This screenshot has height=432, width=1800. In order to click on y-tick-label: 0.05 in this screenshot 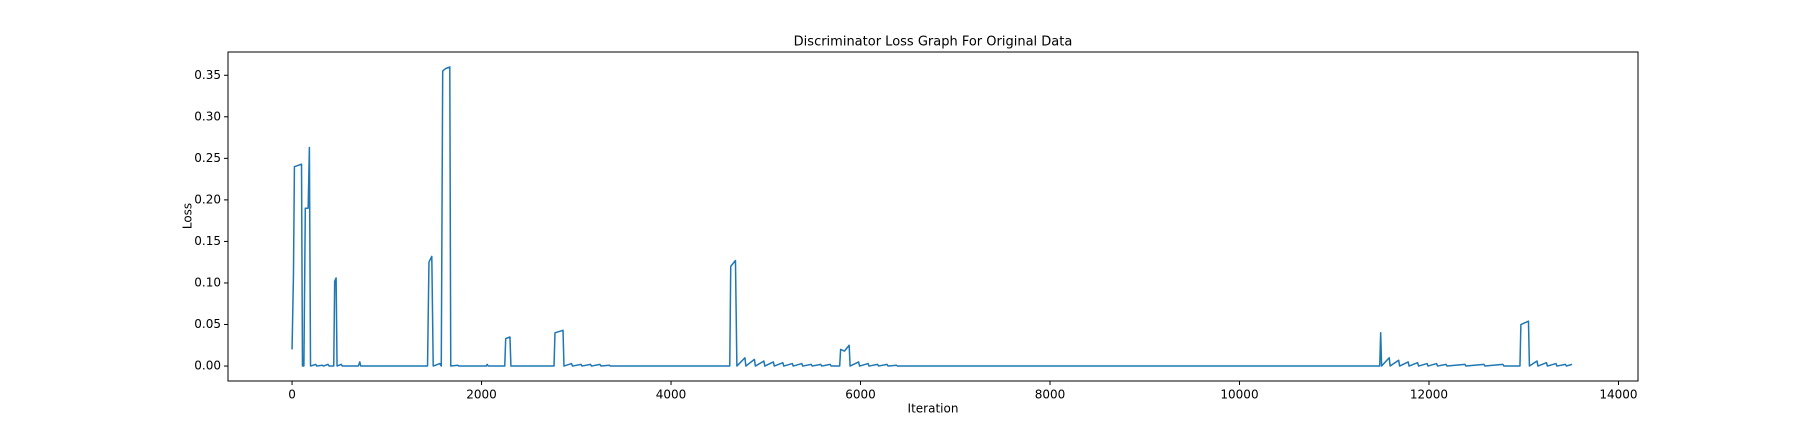, I will do `click(207, 324)`.